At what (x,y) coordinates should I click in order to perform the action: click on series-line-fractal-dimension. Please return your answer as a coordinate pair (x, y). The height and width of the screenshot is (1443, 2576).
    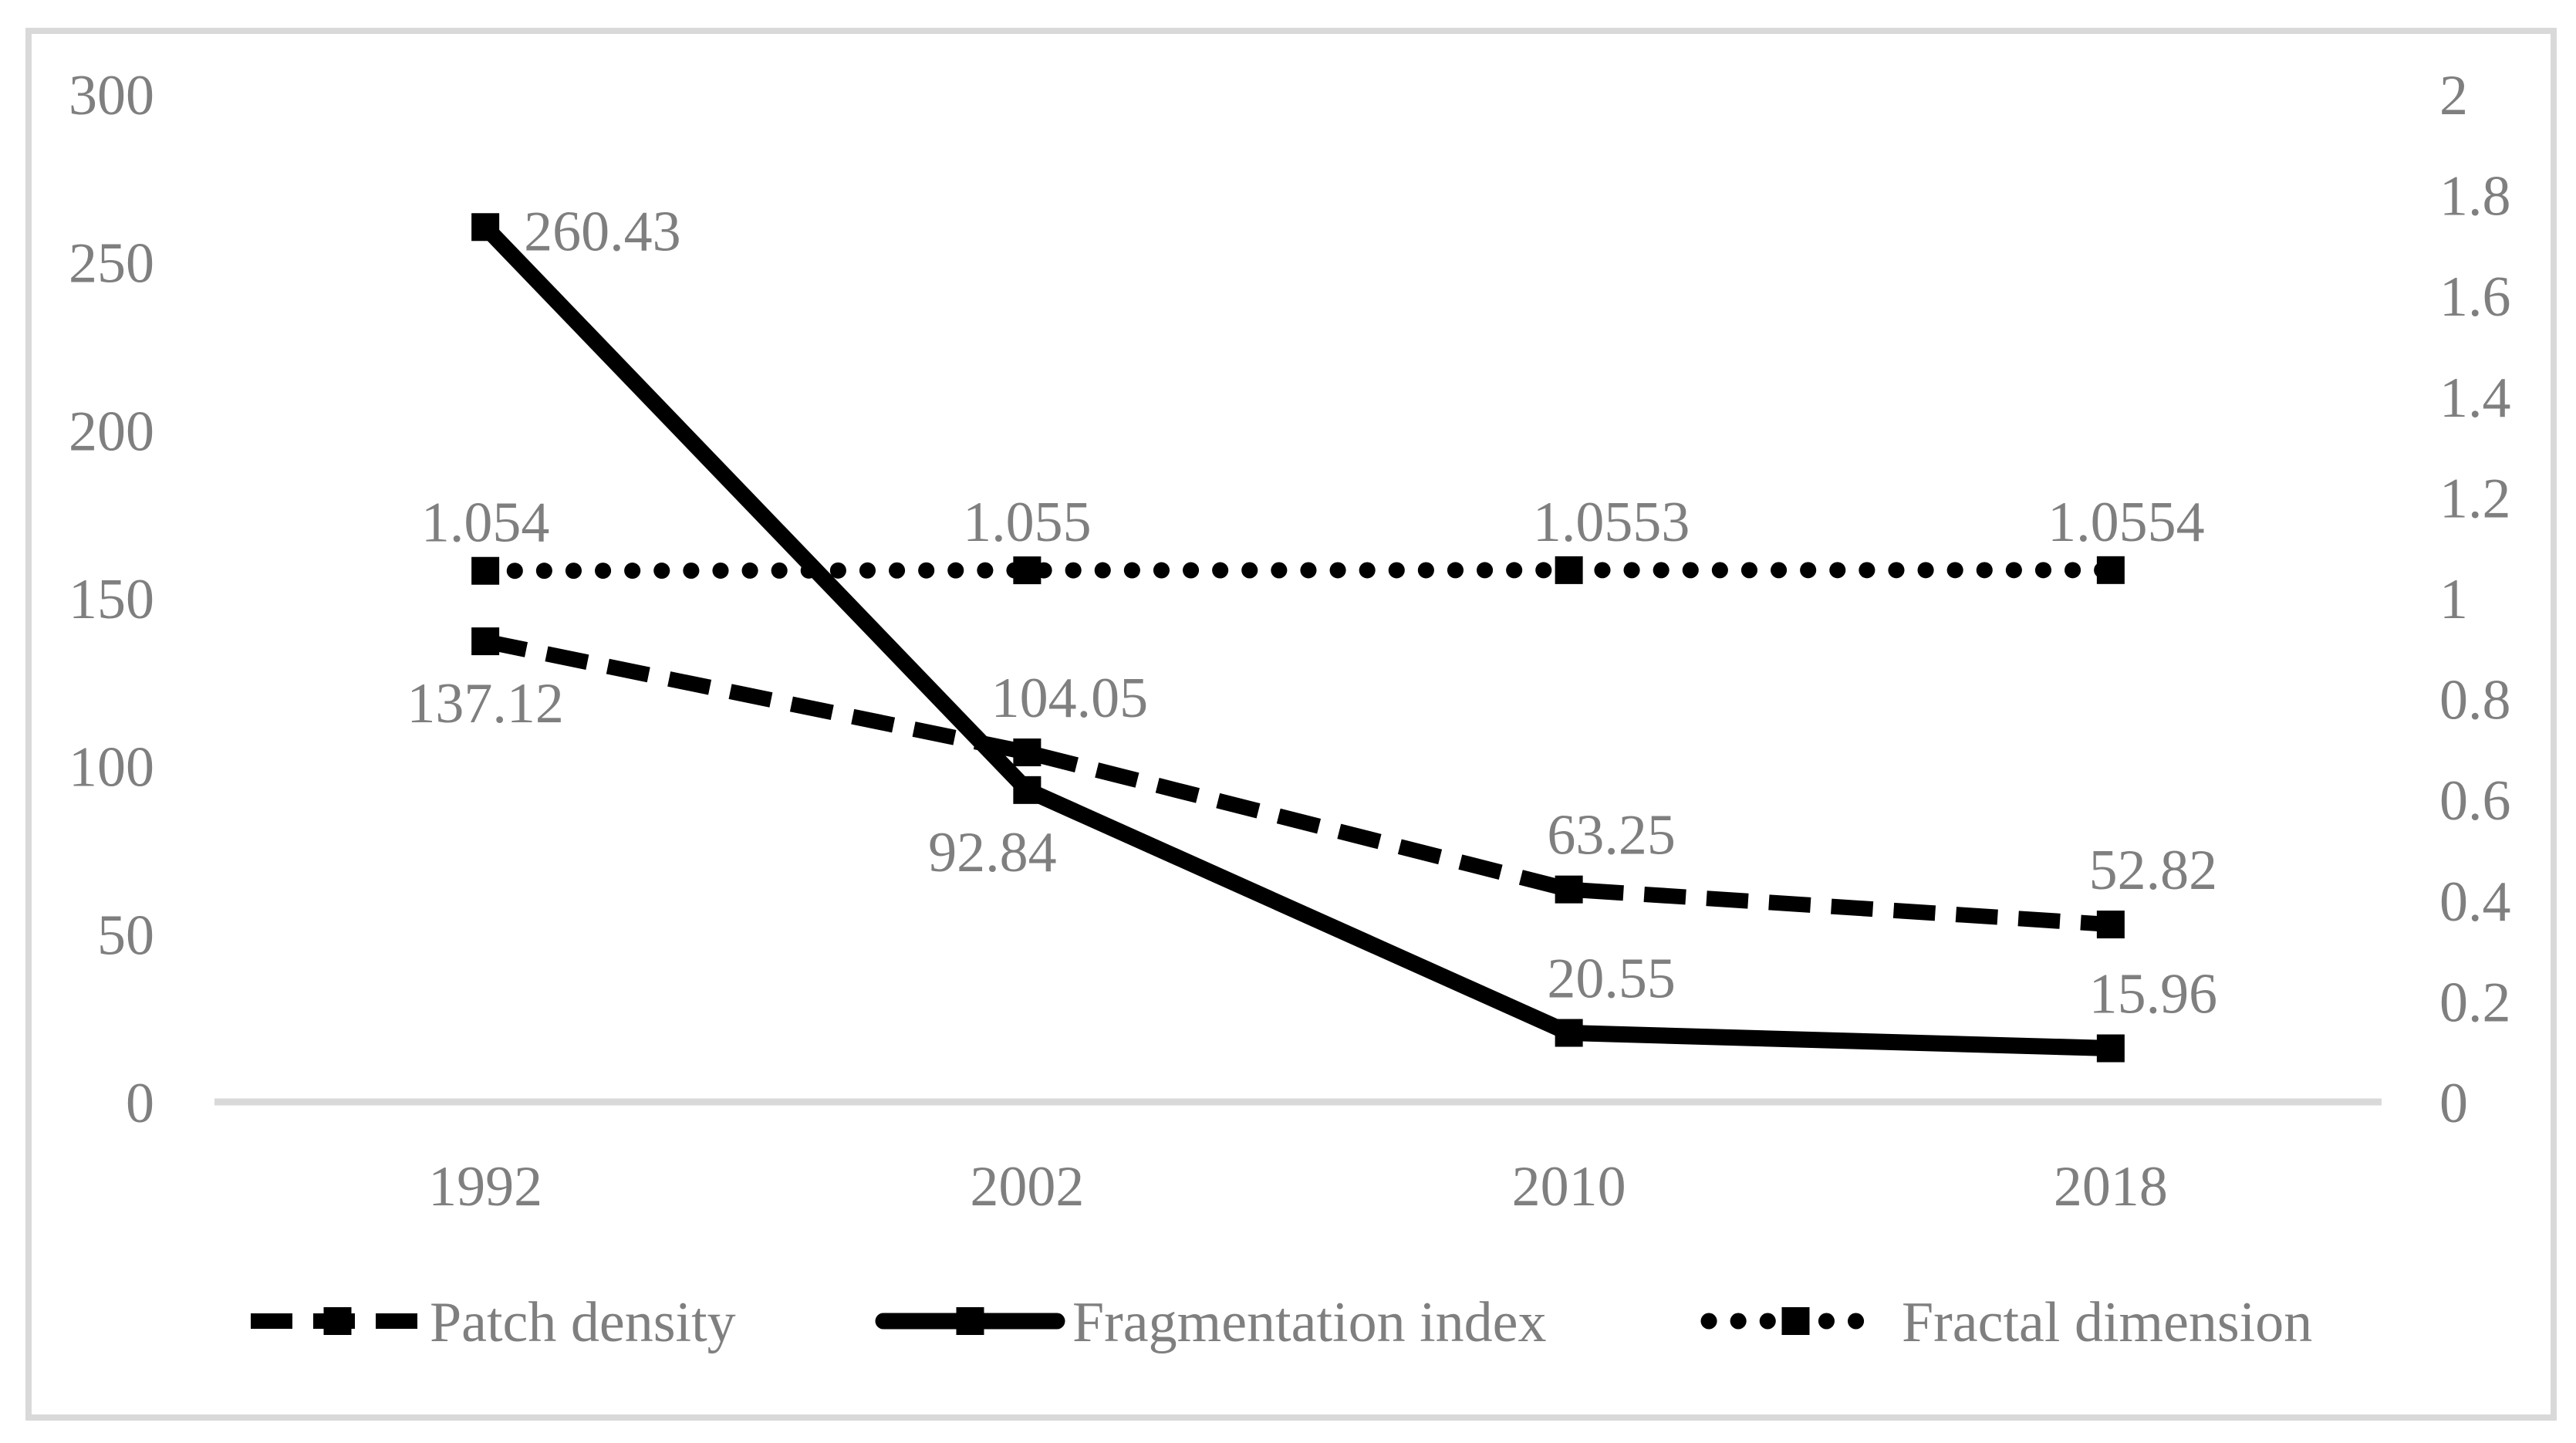
    Looking at the image, I should click on (1298, 571).